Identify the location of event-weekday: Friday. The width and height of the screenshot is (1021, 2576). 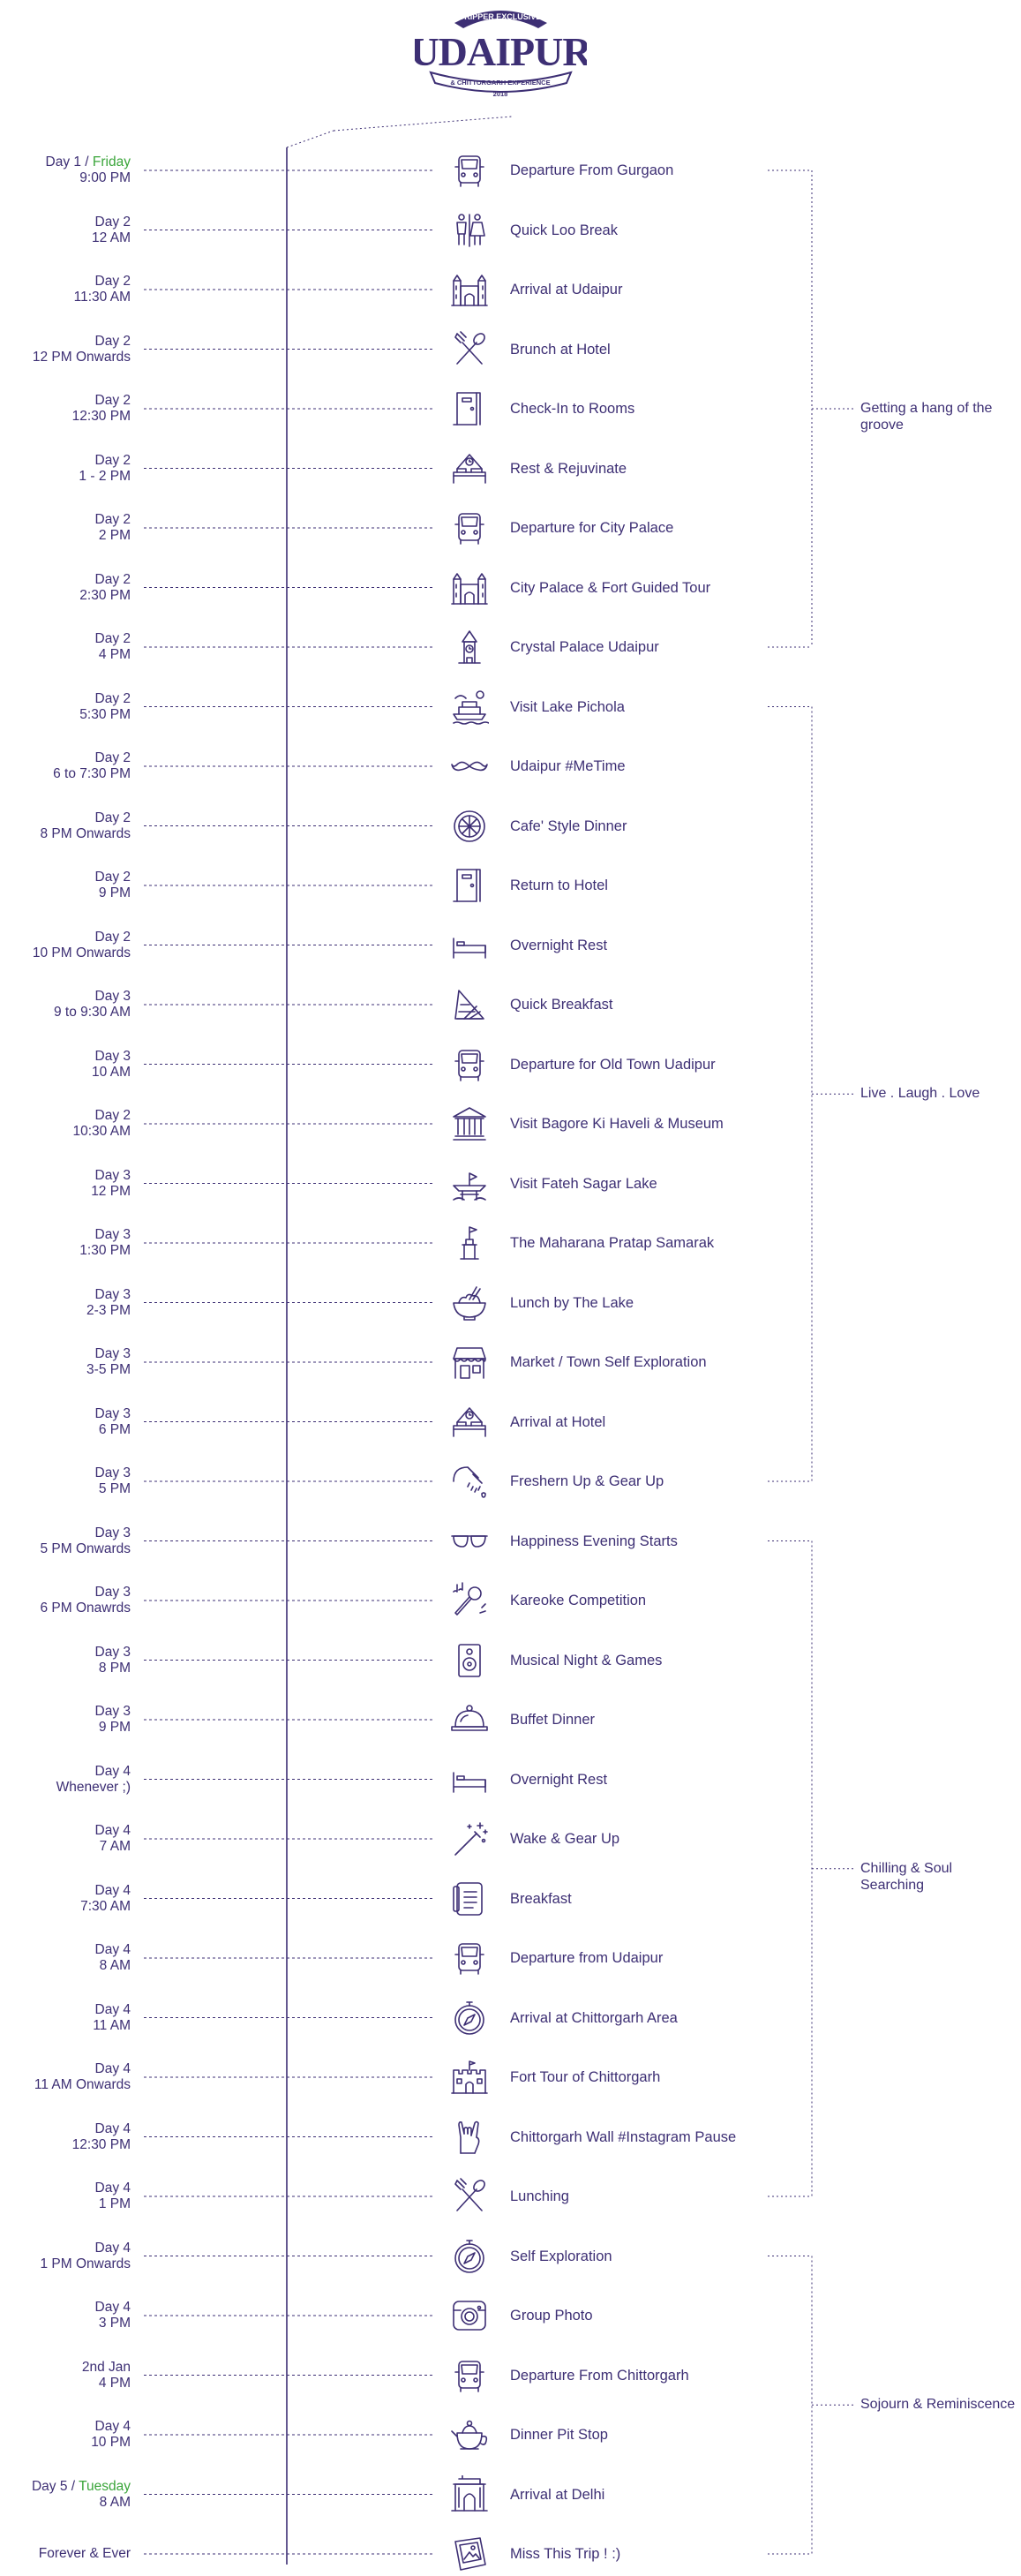
(111, 161).